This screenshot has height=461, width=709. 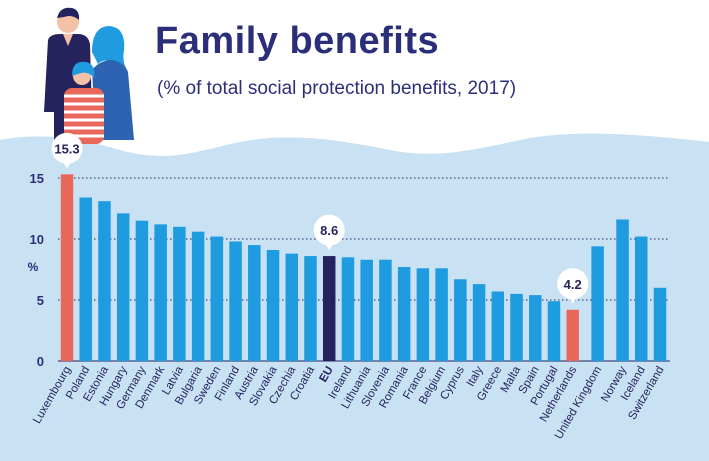 I want to click on bar-italy, so click(x=479, y=322).